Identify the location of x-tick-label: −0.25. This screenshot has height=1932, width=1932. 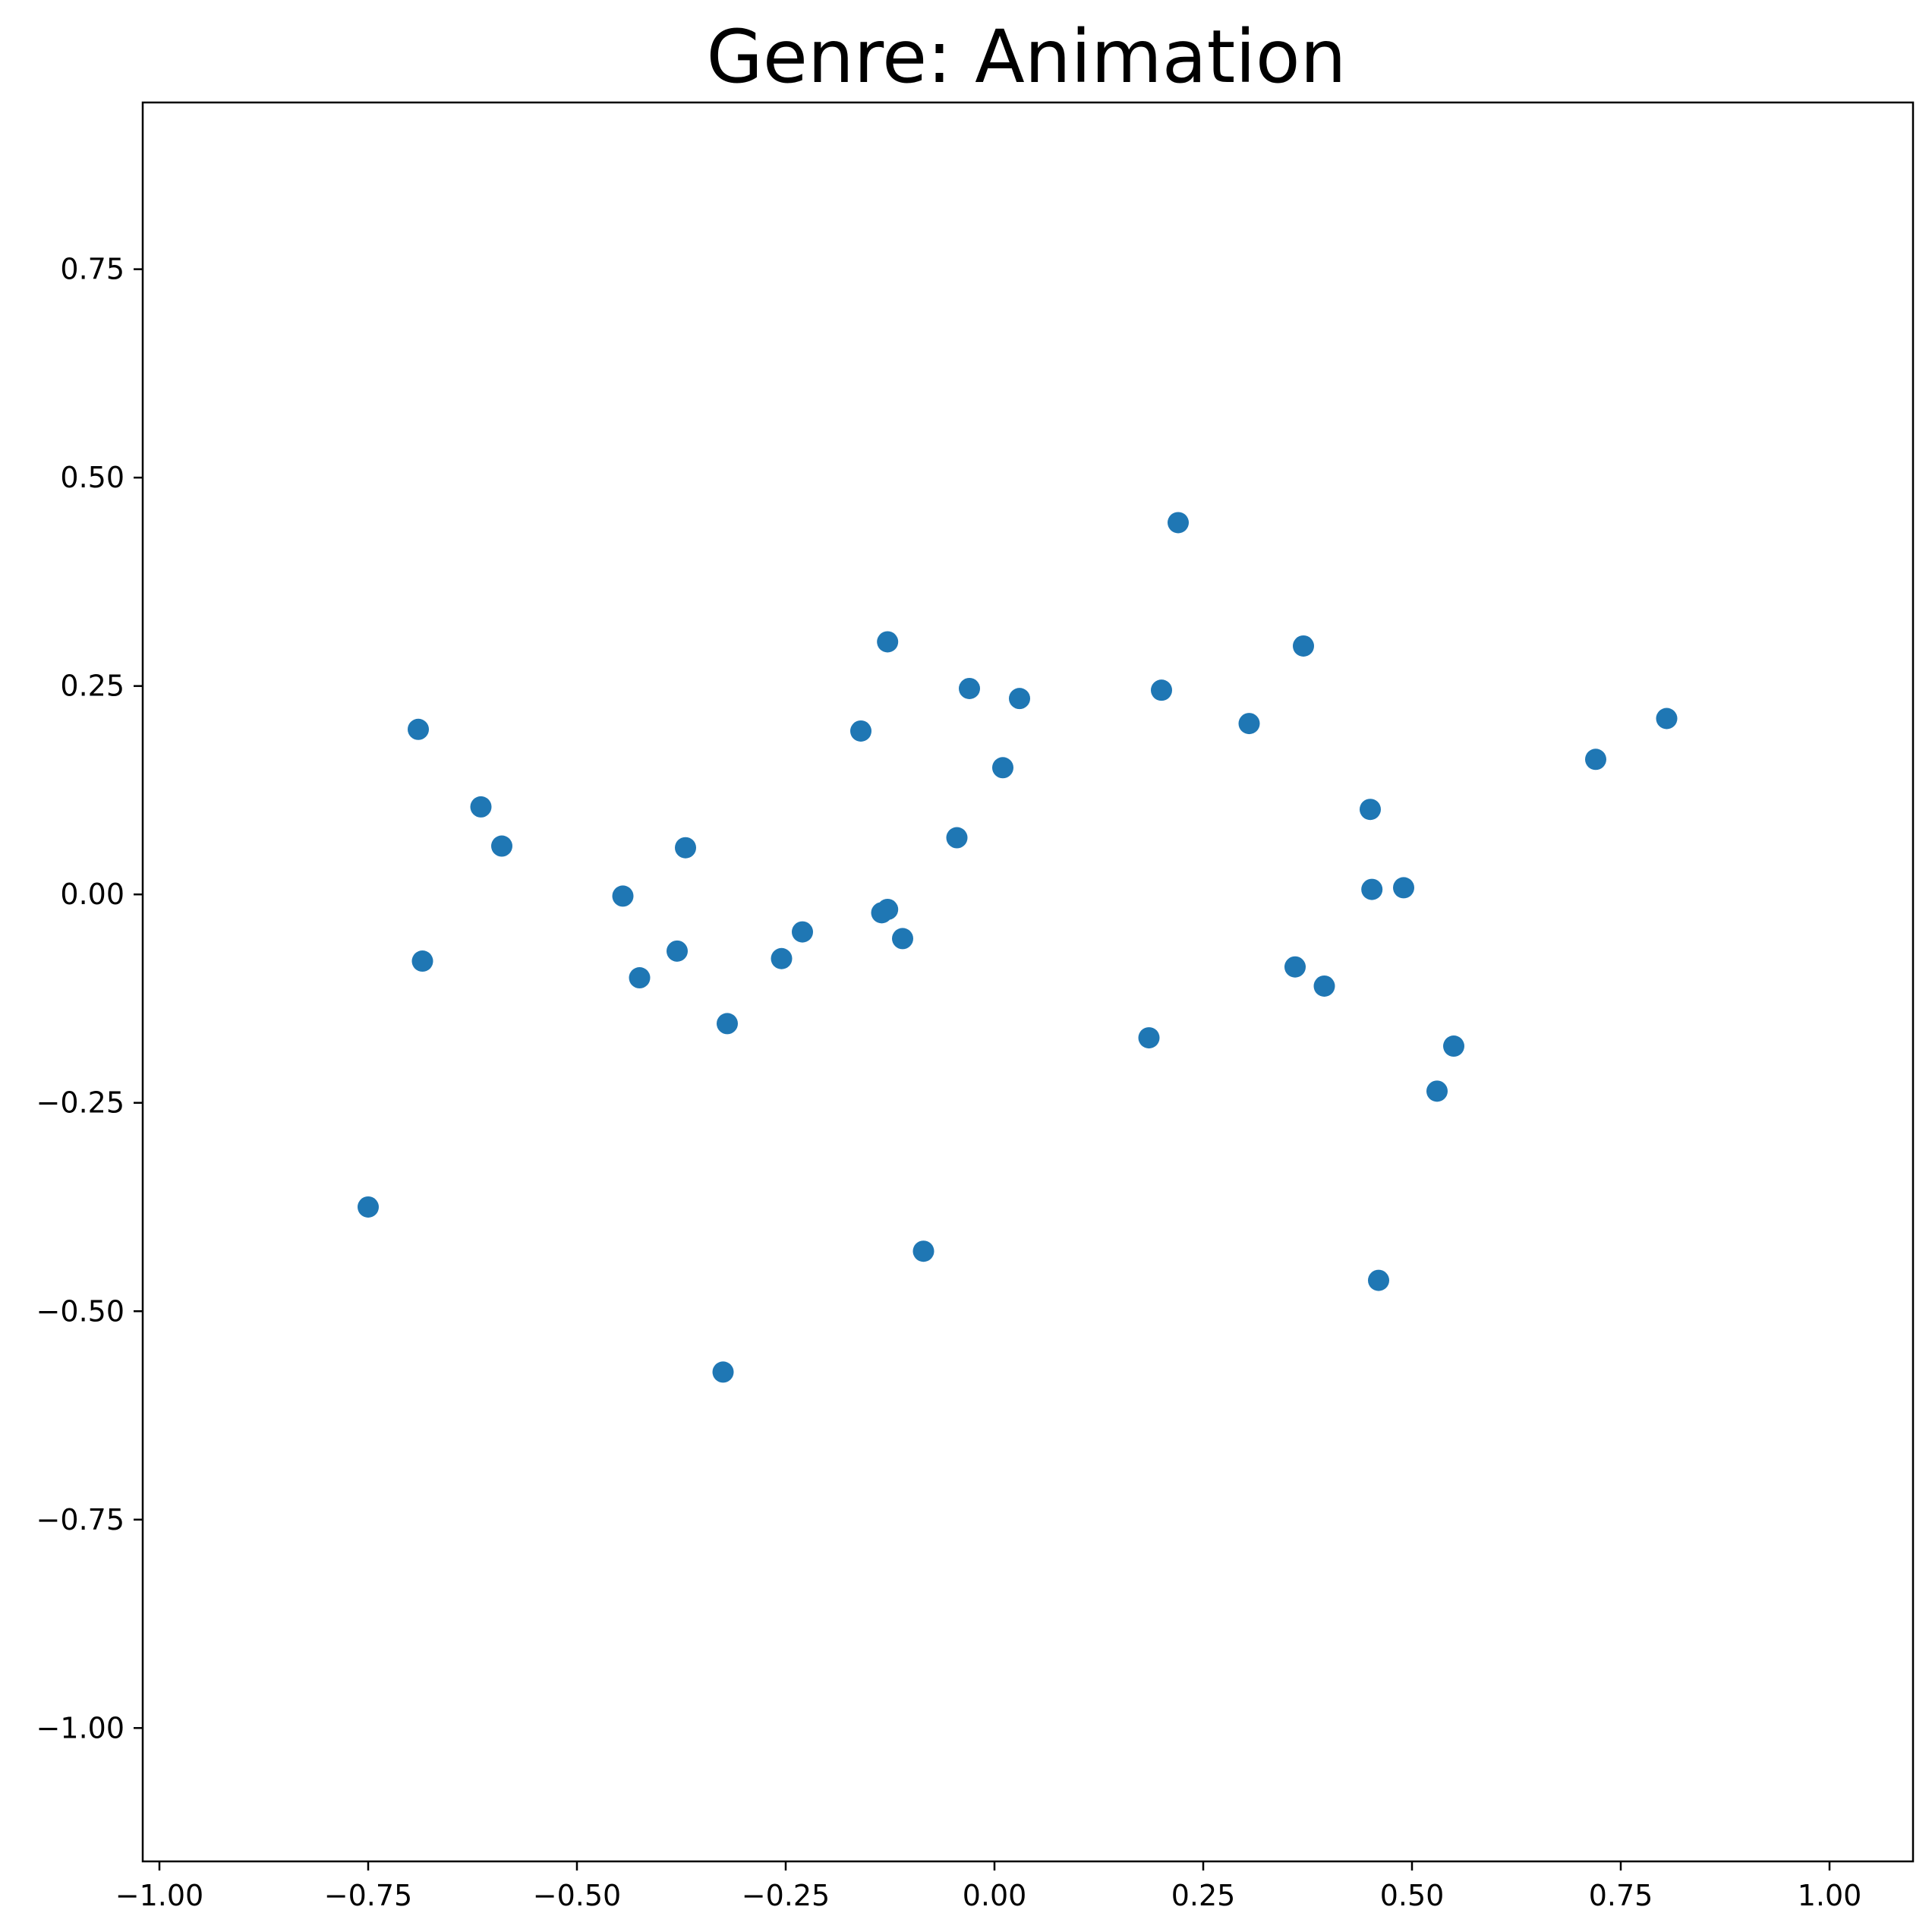
(786, 1895).